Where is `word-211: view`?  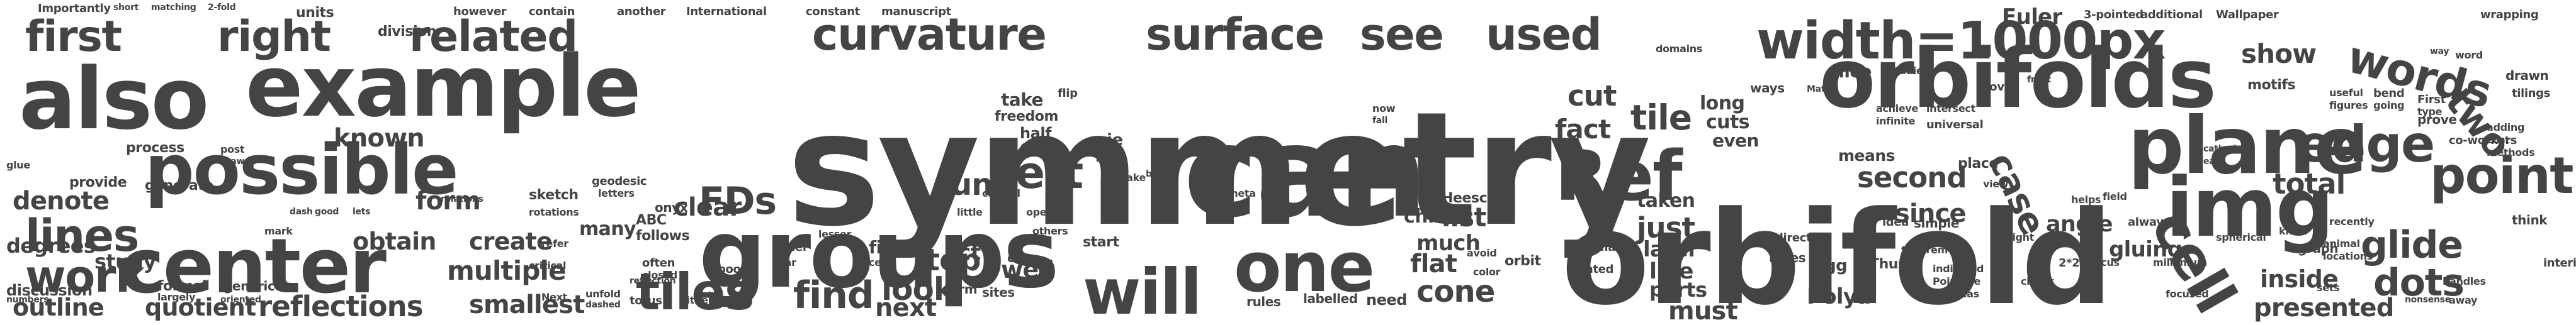
word-211: view is located at coordinates (1996, 184).